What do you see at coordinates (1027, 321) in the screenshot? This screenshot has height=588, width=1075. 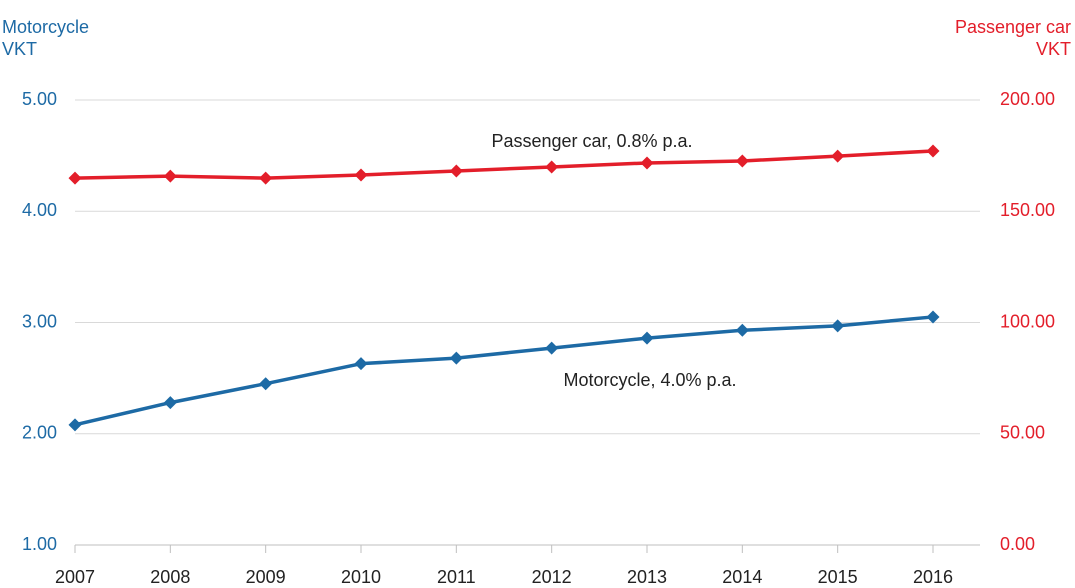 I see `y2-tick-label: 100.00` at bounding box center [1027, 321].